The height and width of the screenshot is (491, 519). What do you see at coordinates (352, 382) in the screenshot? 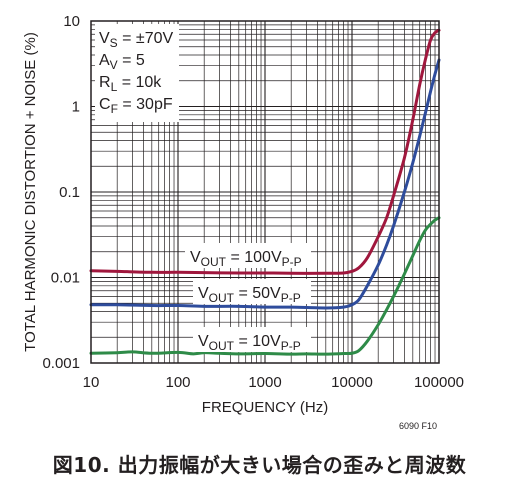
I see `x-tick-label: 10000` at bounding box center [352, 382].